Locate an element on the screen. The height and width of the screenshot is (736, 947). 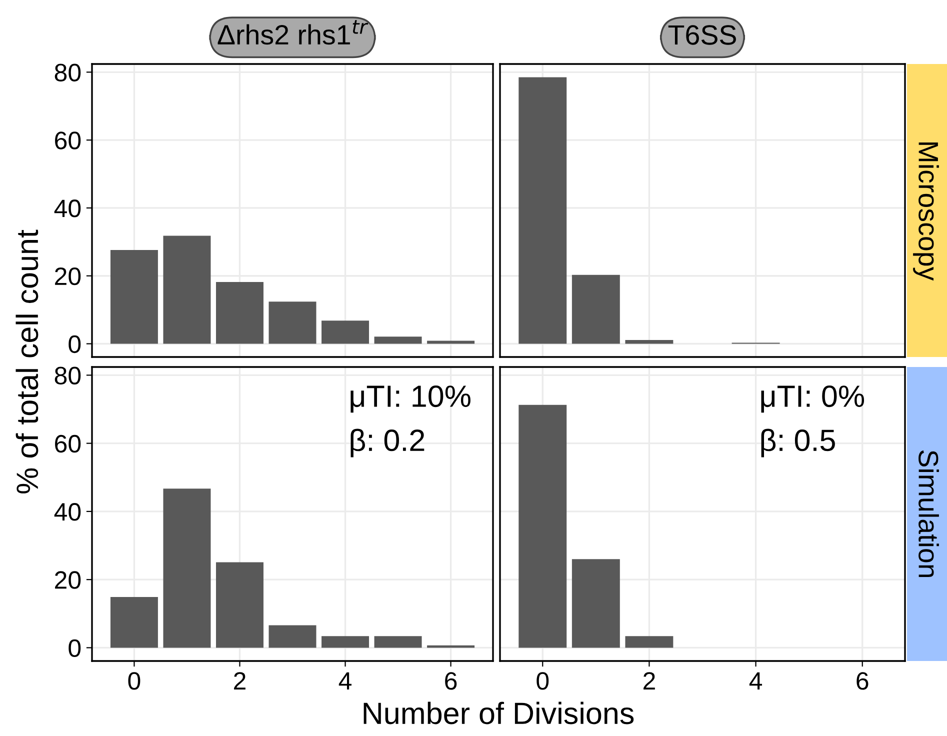
y2-axis-title: Microscopy is located at coordinates (926, 211).